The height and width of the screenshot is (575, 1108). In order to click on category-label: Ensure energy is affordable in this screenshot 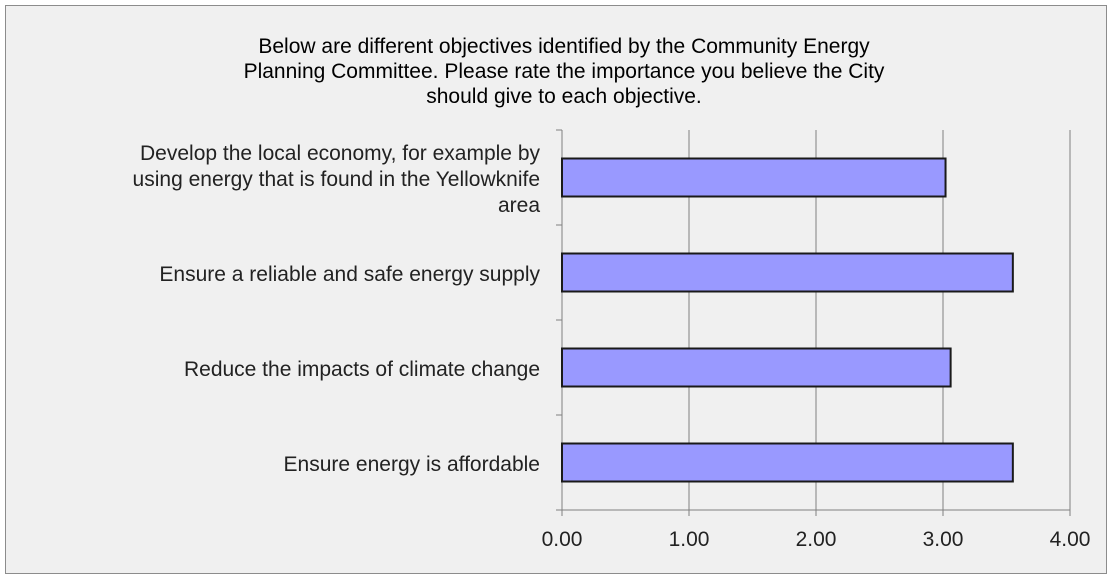, I will do `click(270, 465)`.